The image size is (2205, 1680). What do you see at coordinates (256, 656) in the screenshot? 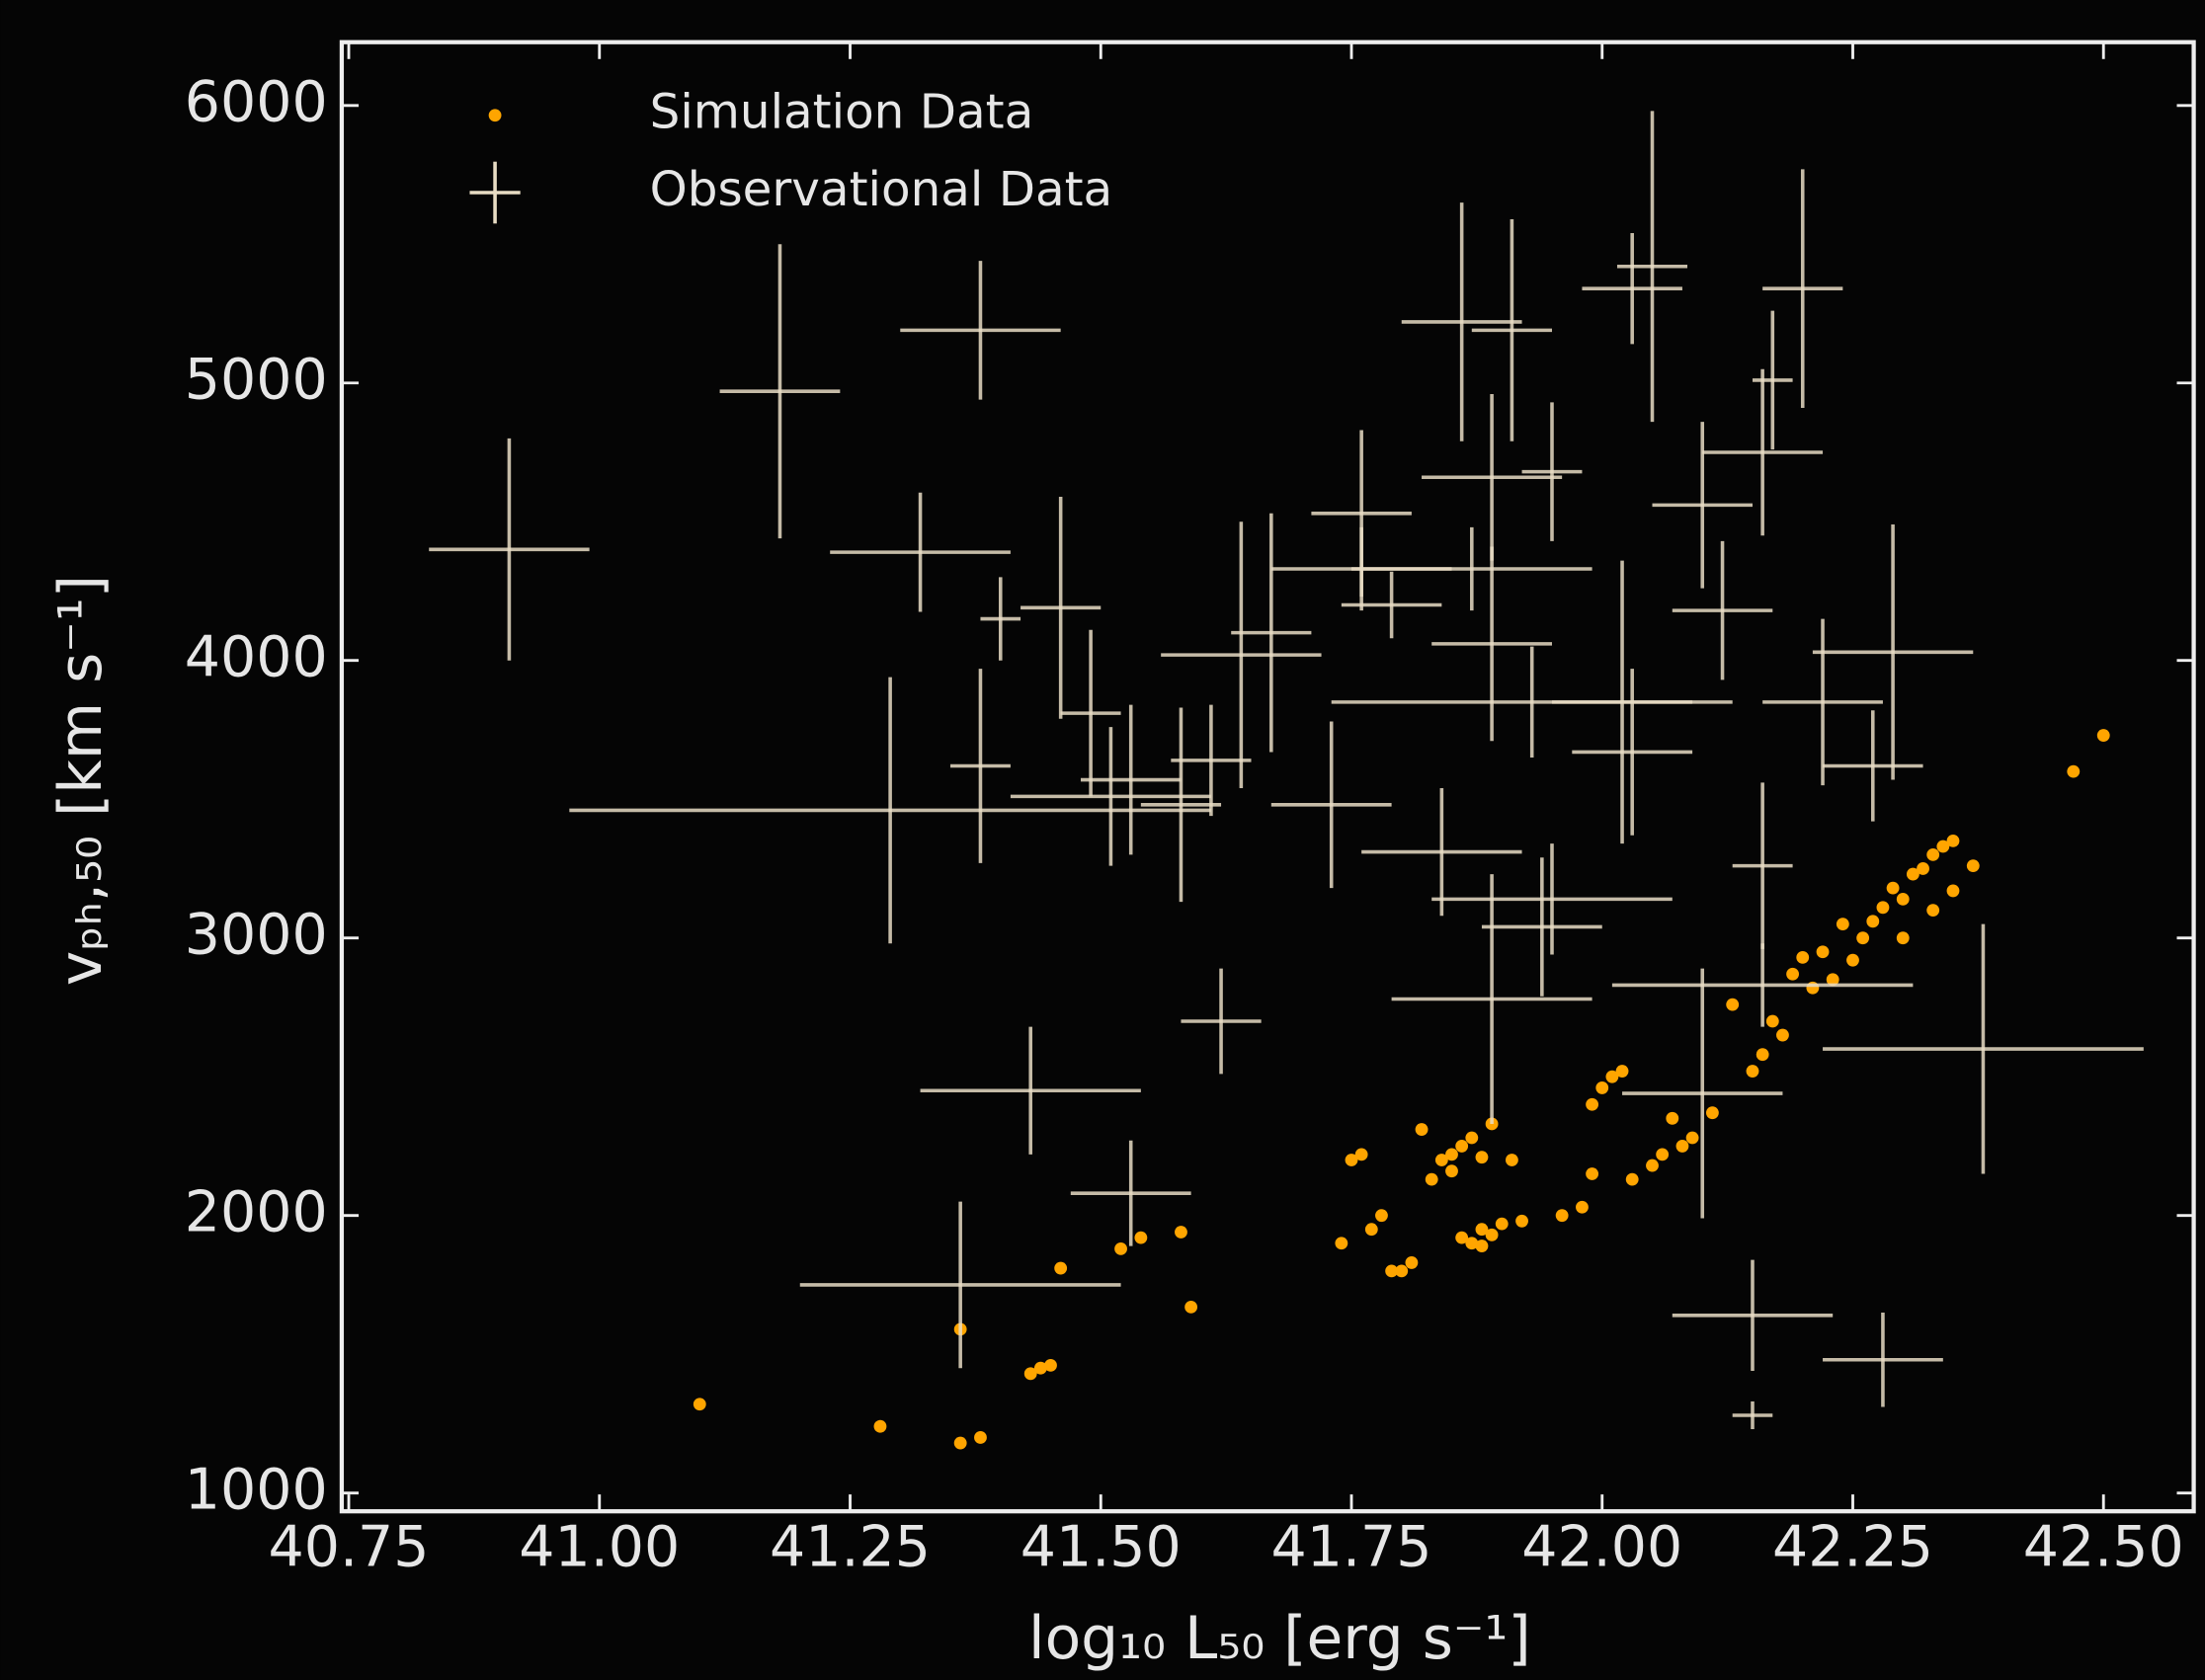
I see `y-tick-label: 4000` at bounding box center [256, 656].